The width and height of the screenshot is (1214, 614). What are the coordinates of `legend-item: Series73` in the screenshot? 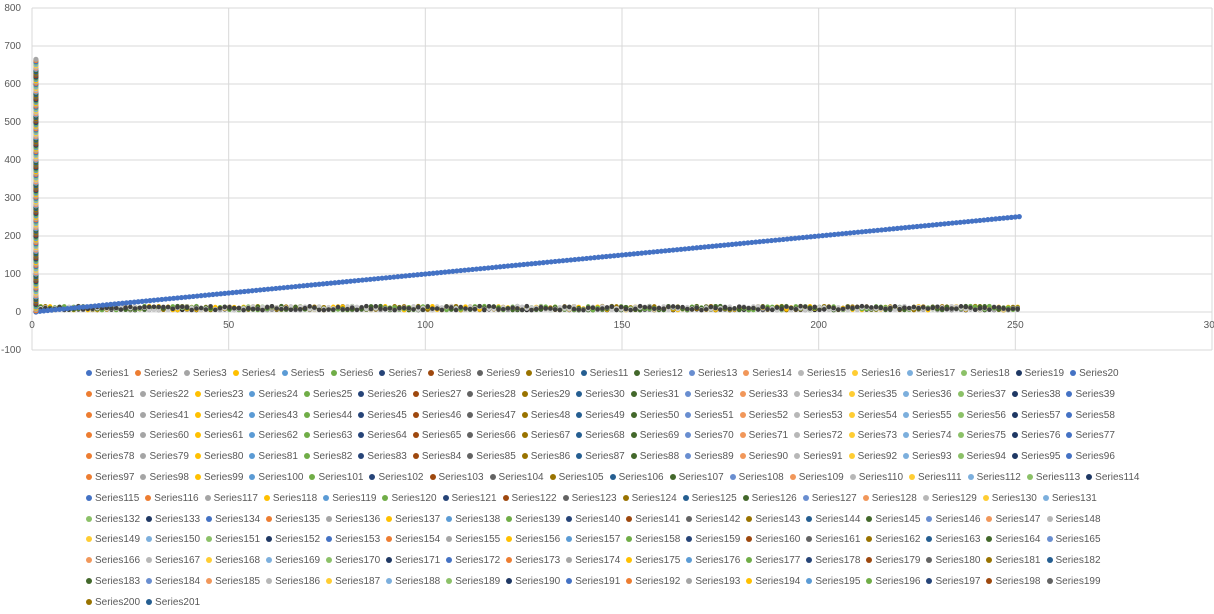 It's located at (872, 436).